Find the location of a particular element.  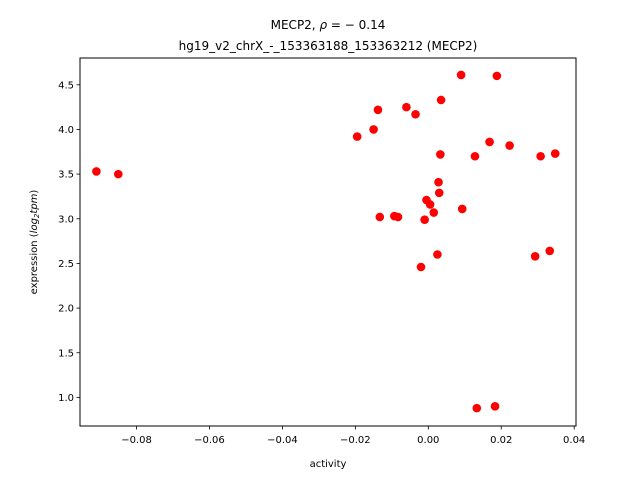

x-tick-label: −0.08 is located at coordinates (136, 440).